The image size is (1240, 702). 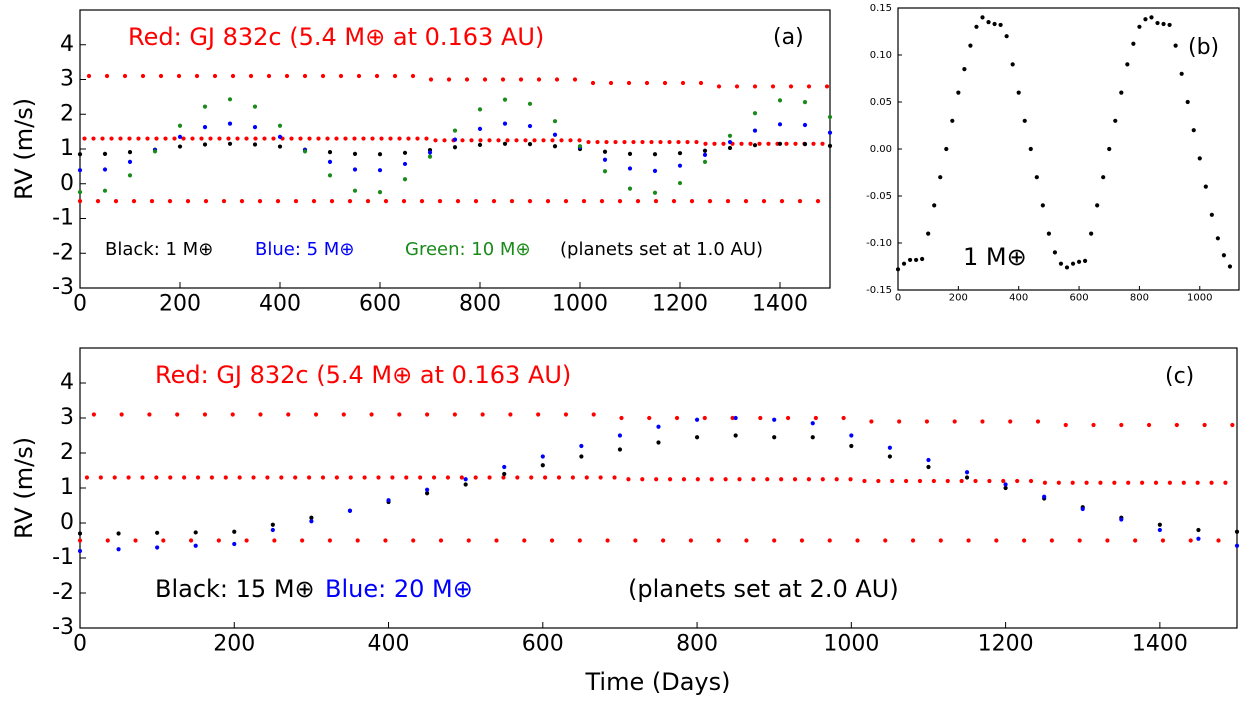 What do you see at coordinates (958, 298) in the screenshot?
I see `x-tick-label: 200` at bounding box center [958, 298].